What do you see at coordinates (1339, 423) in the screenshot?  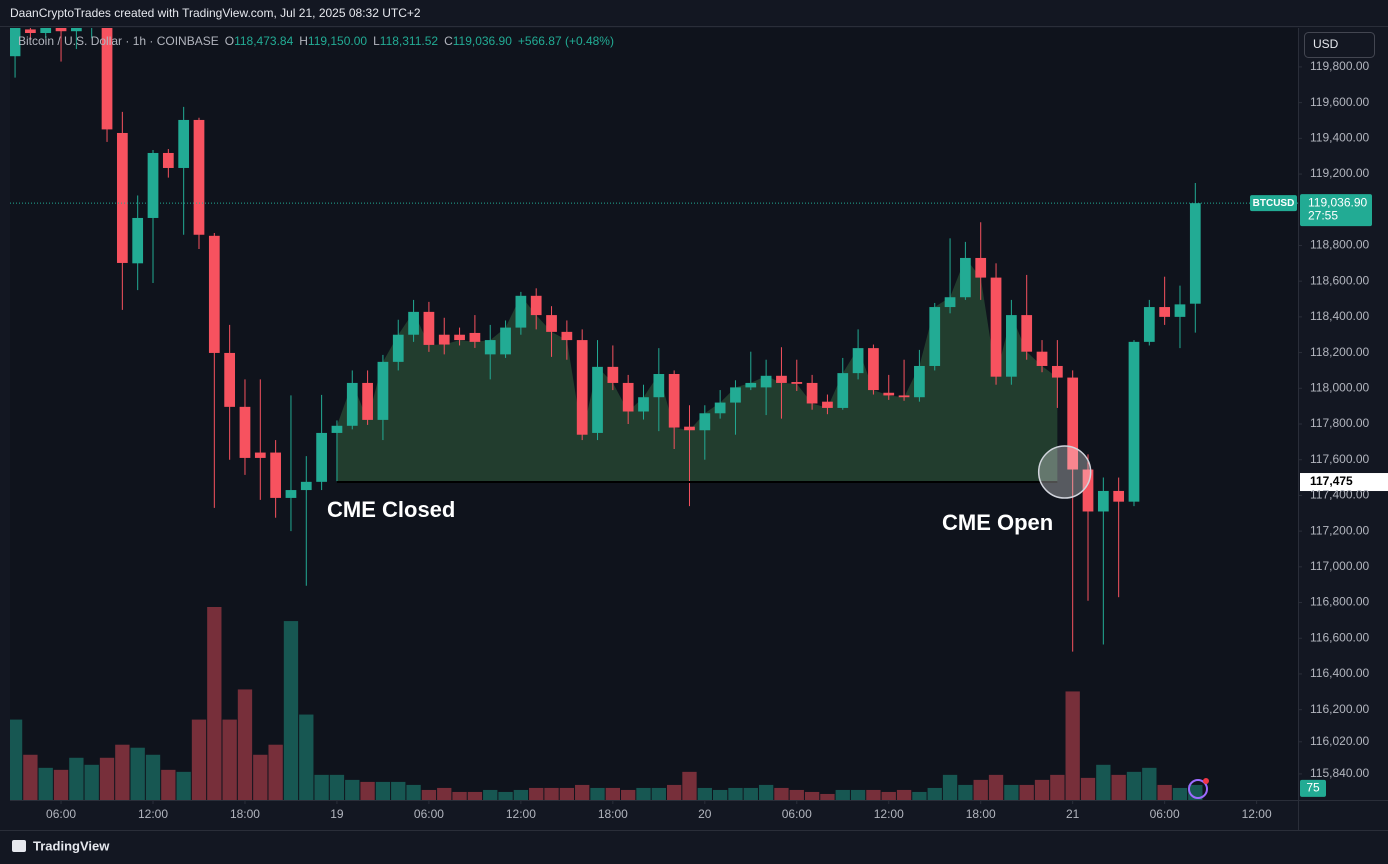 I see `y-tick-label: 117,800.00` at bounding box center [1339, 423].